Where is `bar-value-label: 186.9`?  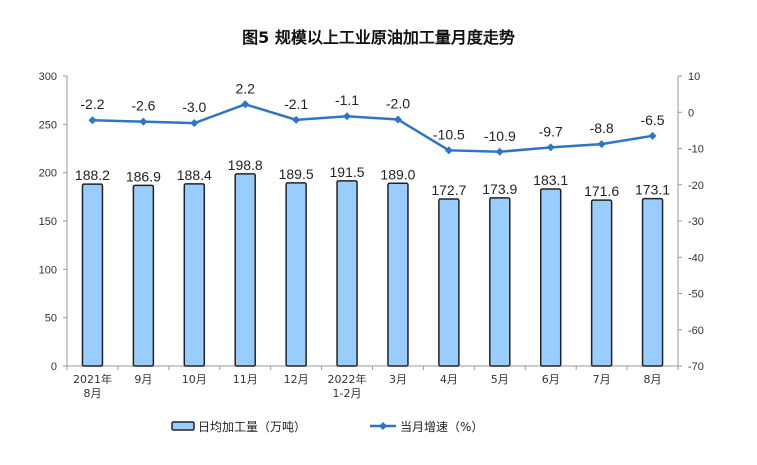
bar-value-label: 186.9 is located at coordinates (143, 176).